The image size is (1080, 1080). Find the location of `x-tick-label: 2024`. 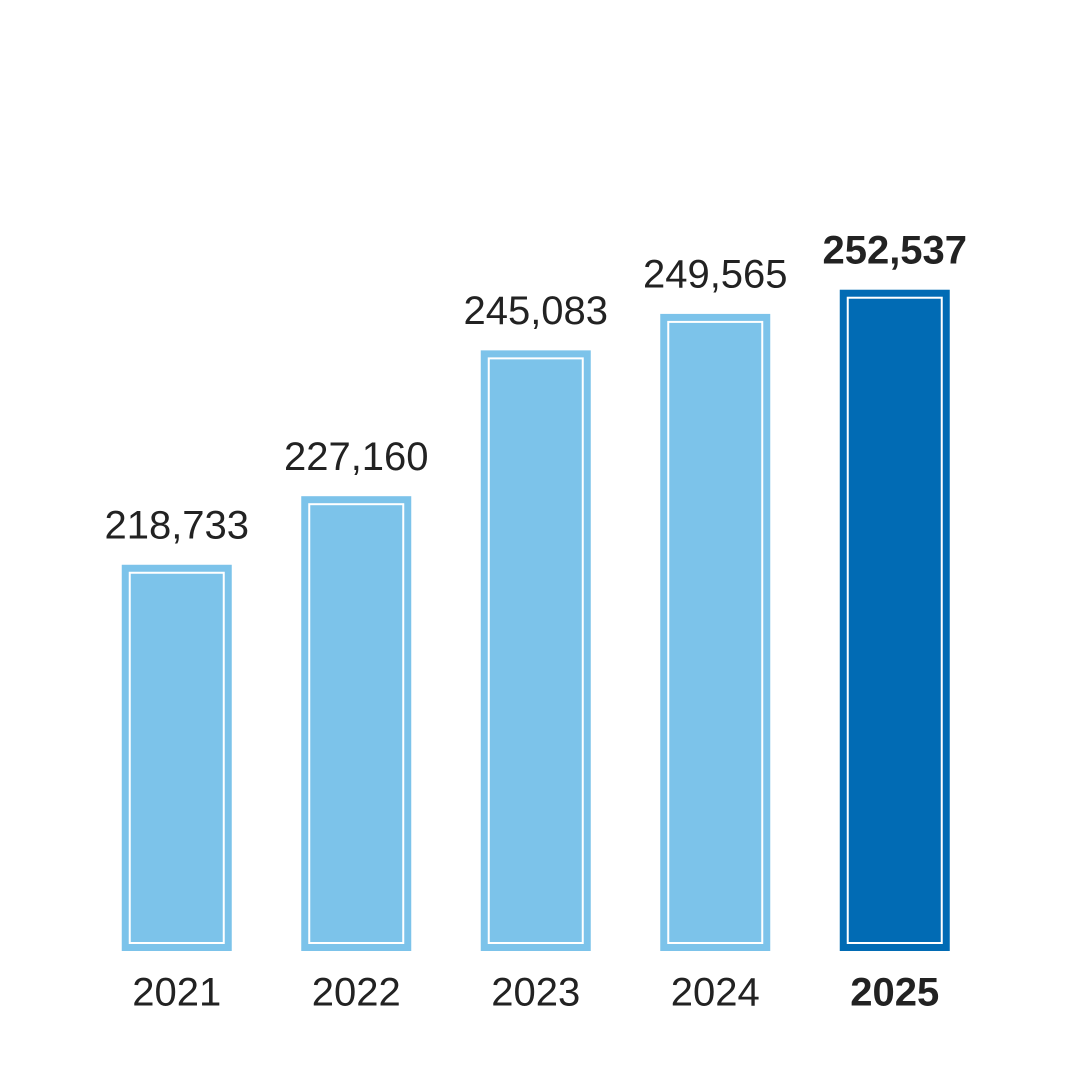

x-tick-label: 2024 is located at coordinates (715, 993).